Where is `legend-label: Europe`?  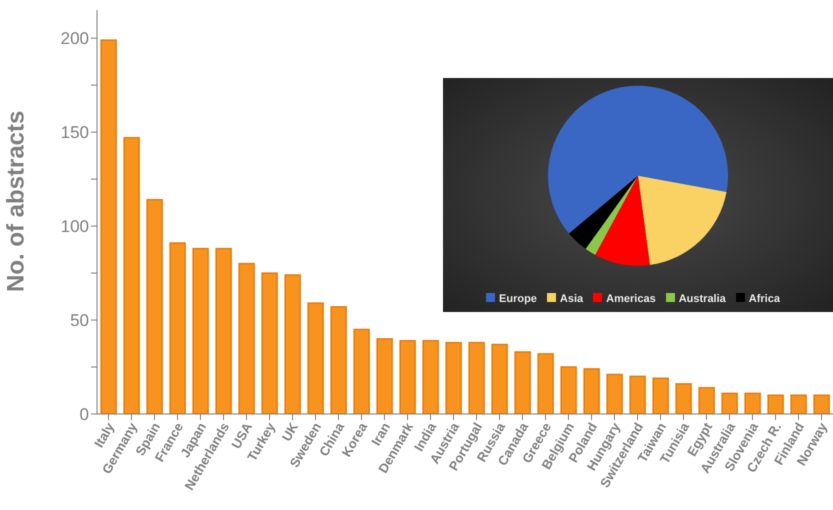
legend-label: Europe is located at coordinates (518, 299).